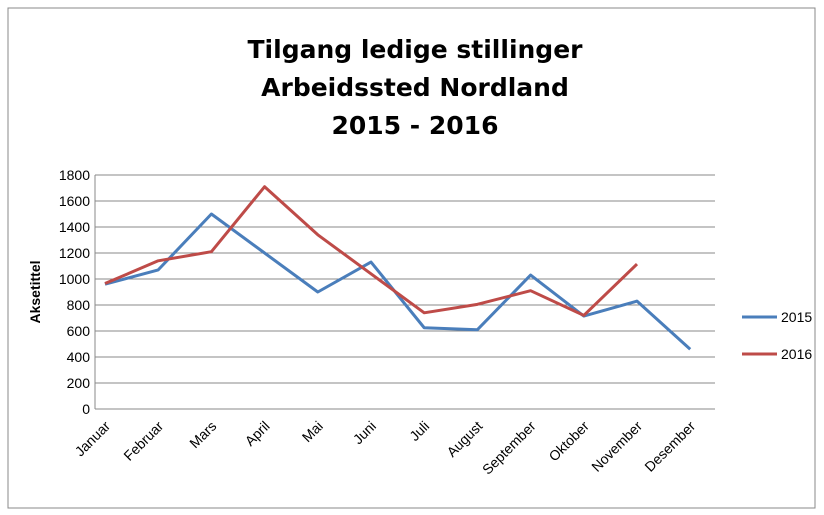  I want to click on y-tick-label: 600, so click(79, 331).